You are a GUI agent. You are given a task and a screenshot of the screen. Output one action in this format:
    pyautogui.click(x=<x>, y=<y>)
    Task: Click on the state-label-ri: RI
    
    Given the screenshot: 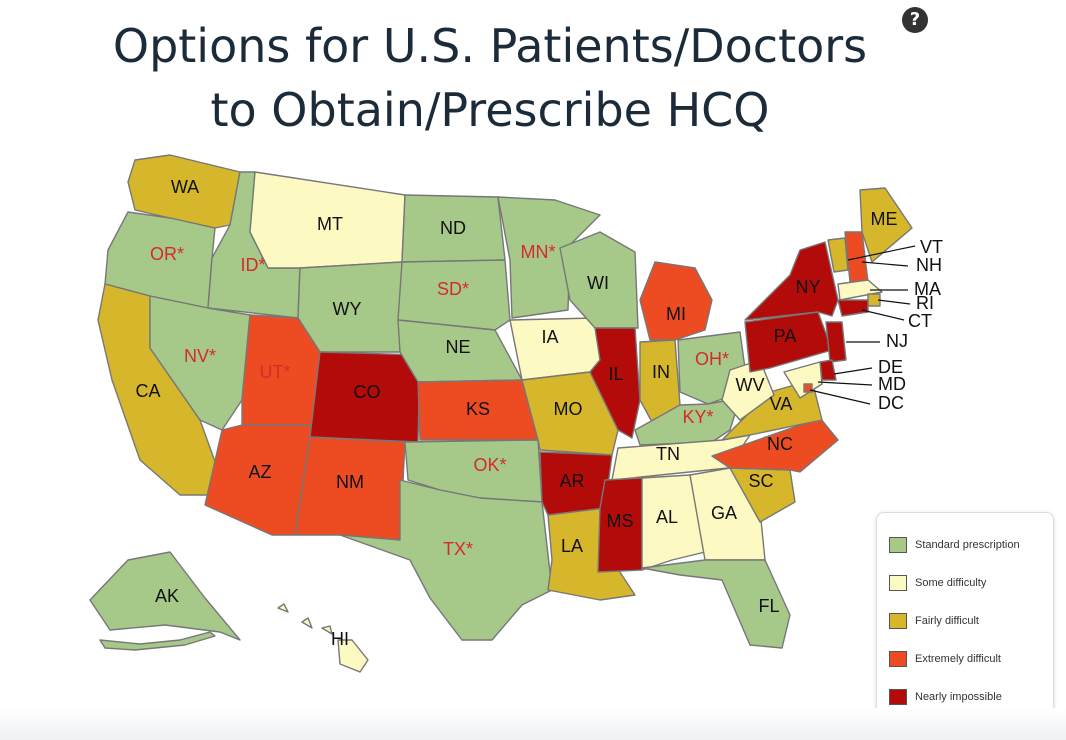 What is the action you would take?
    pyautogui.click(x=925, y=303)
    